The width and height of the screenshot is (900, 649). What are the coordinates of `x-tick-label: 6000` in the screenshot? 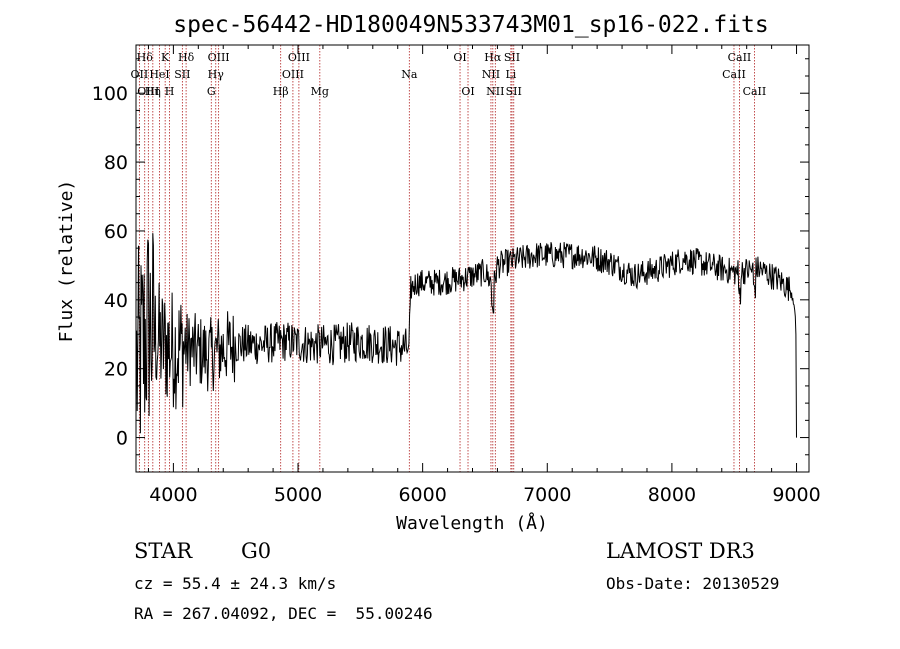 It's located at (422, 495).